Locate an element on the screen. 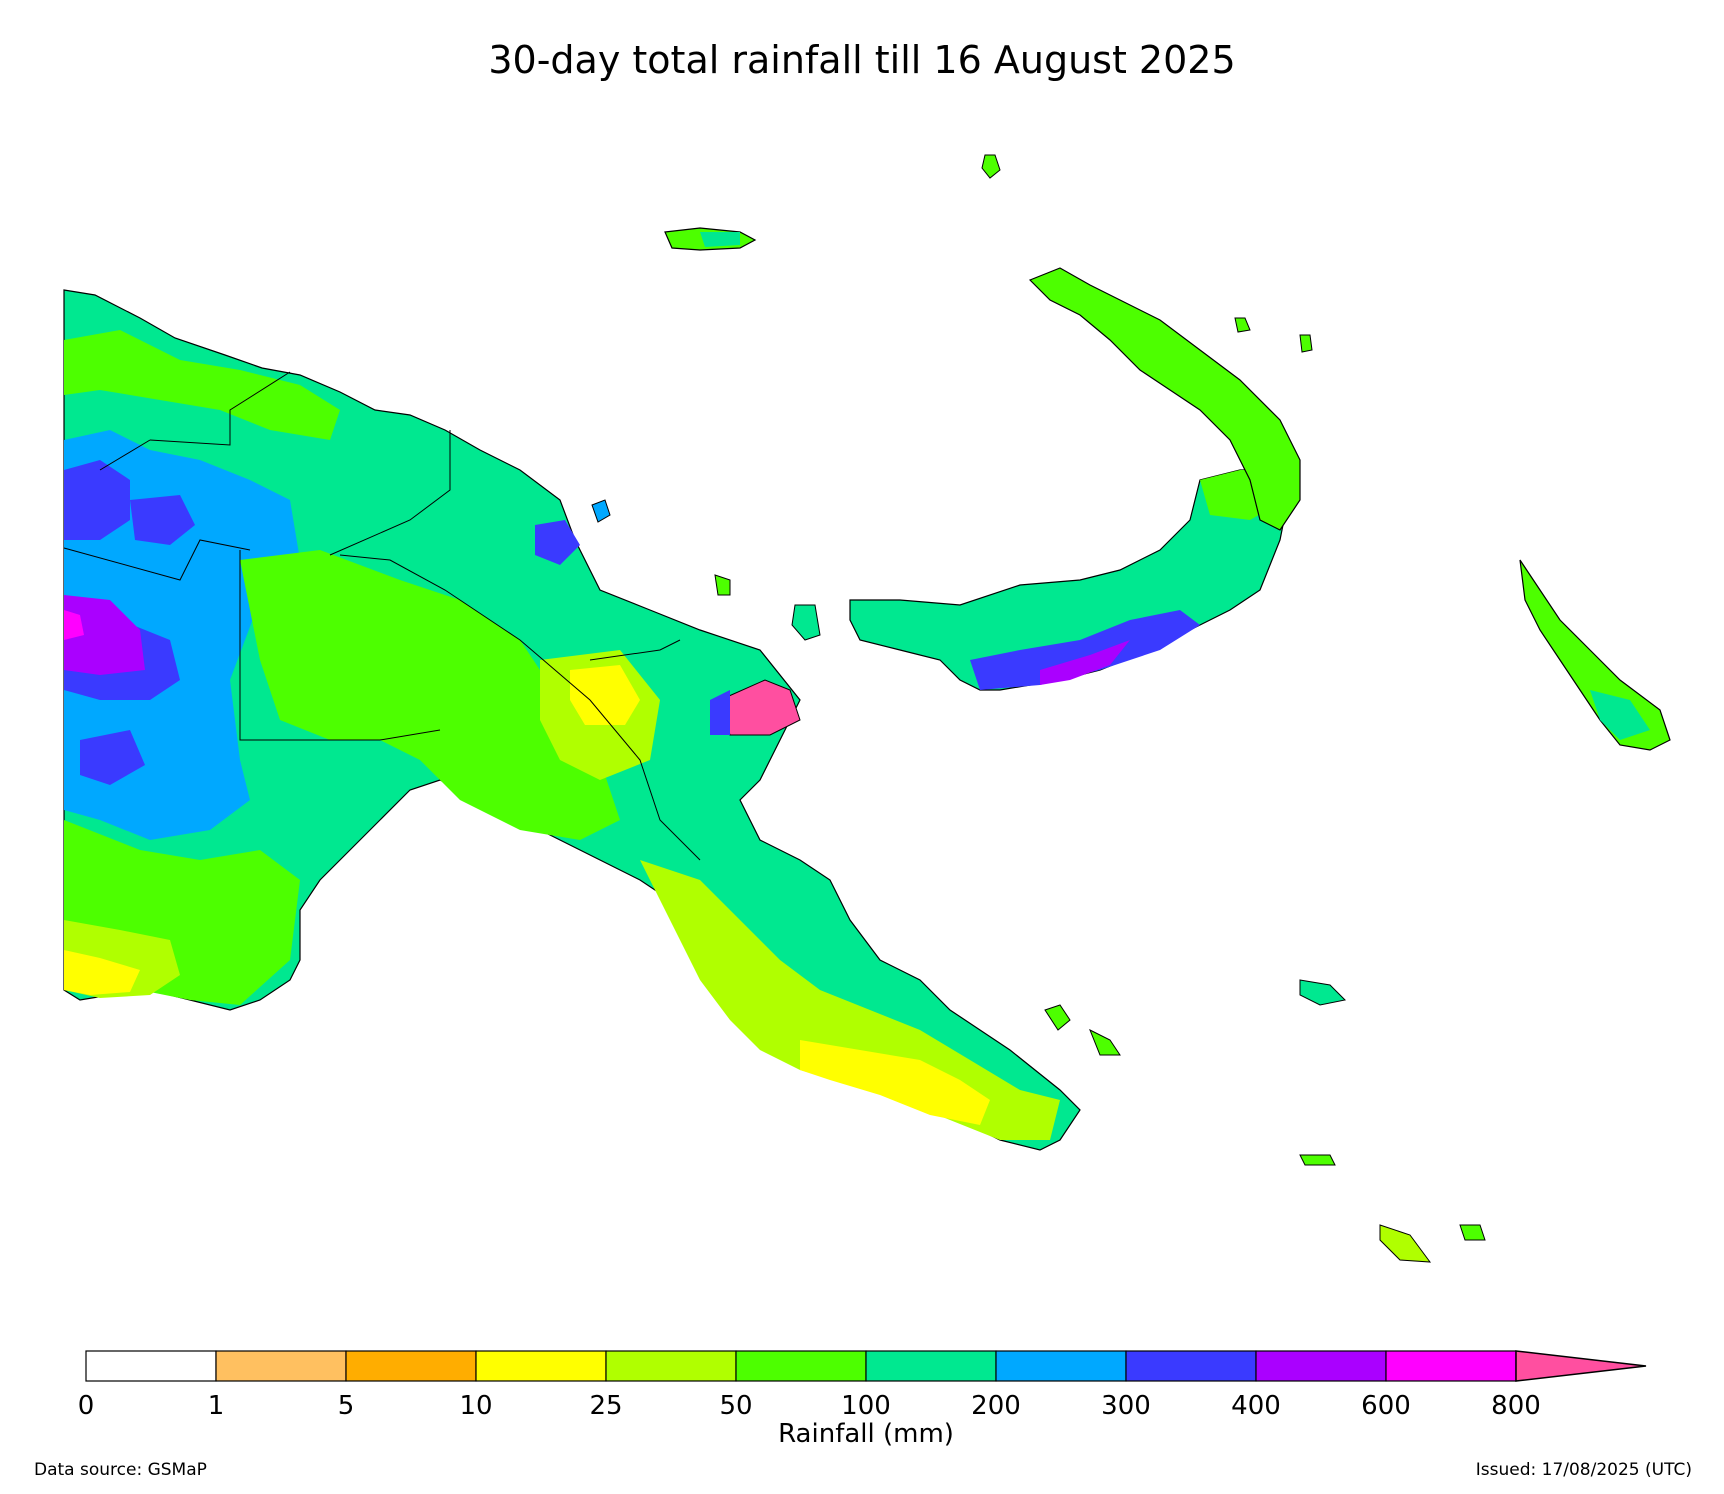 The height and width of the screenshot is (1494, 1724). province-borders is located at coordinates (382, 616).